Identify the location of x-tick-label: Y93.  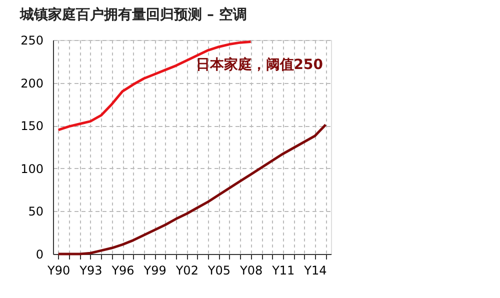
(90, 271).